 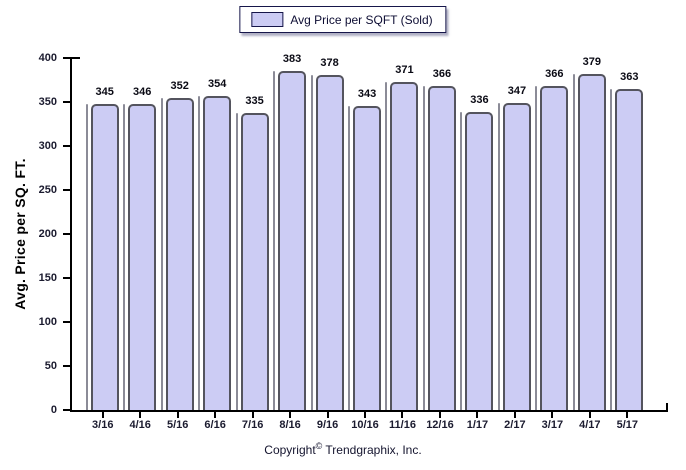 I want to click on bar-slot: 379, so click(x=591, y=233).